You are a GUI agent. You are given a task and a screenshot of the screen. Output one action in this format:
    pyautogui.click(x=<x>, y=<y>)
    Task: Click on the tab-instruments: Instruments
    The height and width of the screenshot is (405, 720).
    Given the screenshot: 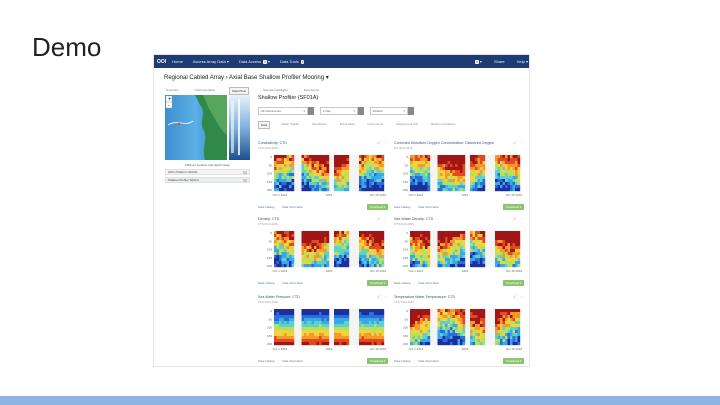 What is the action you would take?
    pyautogui.click(x=375, y=124)
    